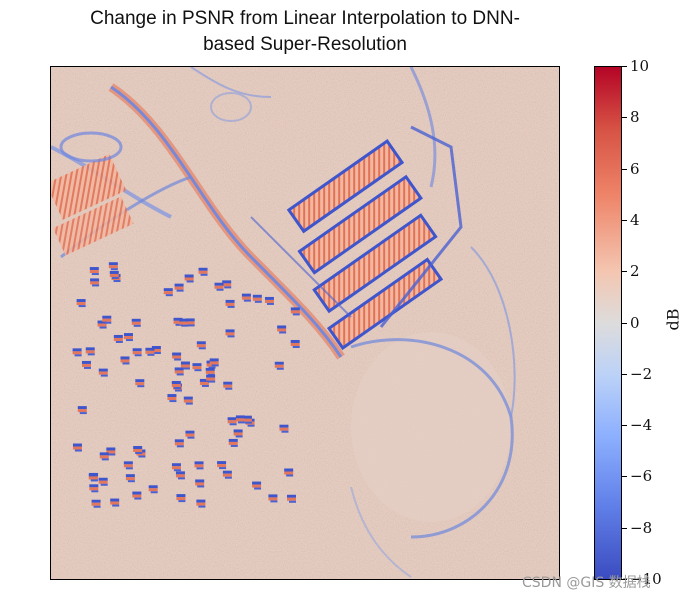 This screenshot has height=604, width=700. What do you see at coordinates (646, 579) in the screenshot?
I see `colorbar-tick-label: −10` at bounding box center [646, 579].